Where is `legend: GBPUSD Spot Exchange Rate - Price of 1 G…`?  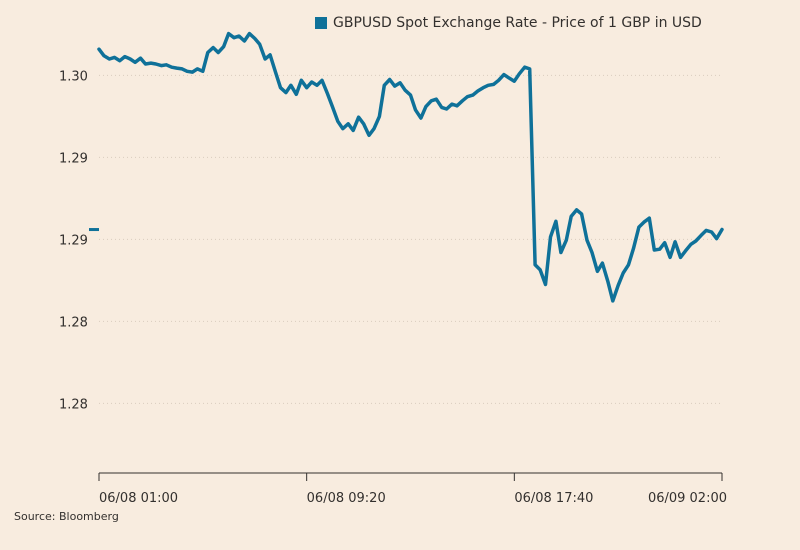 legend: GBPUSD Spot Exchange Rate - Price of 1 G… is located at coordinates (508, 23).